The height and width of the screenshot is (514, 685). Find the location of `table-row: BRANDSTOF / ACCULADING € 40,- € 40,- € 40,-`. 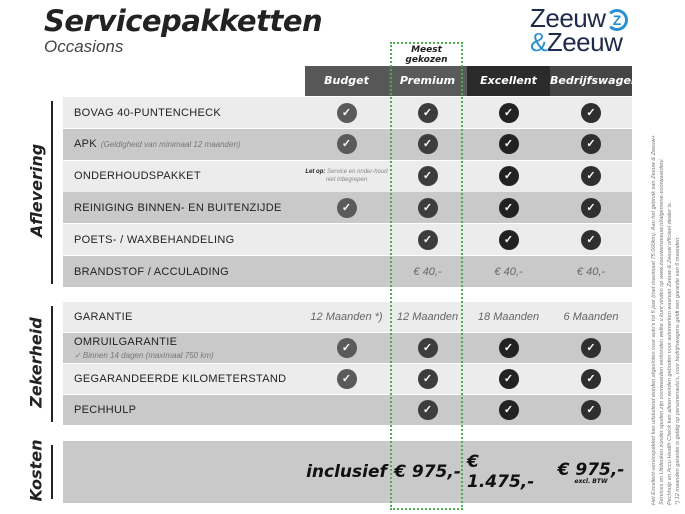

table-row: BRANDSTOF / ACCULADING € 40,- € 40,- € 40,- is located at coordinates (347, 271).